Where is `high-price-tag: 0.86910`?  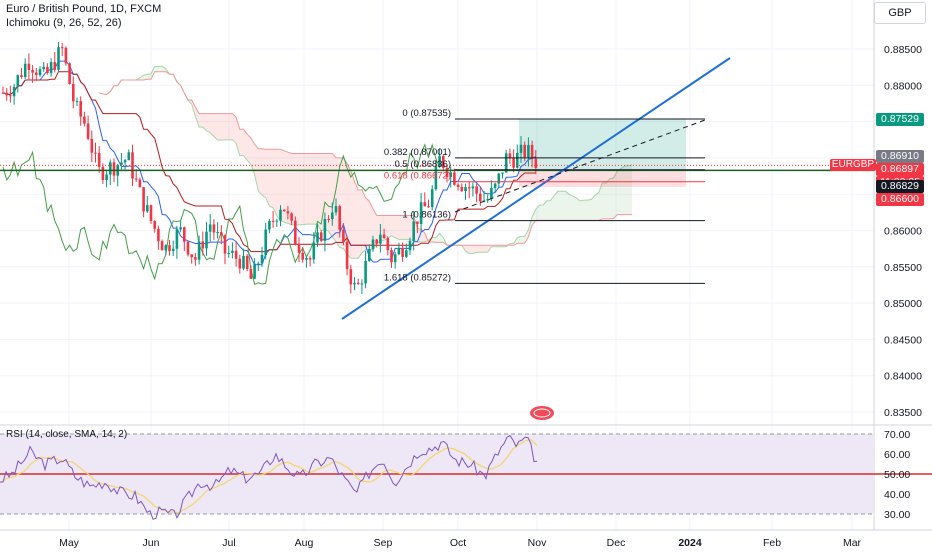
high-price-tag: 0.86910 is located at coordinates (900, 156).